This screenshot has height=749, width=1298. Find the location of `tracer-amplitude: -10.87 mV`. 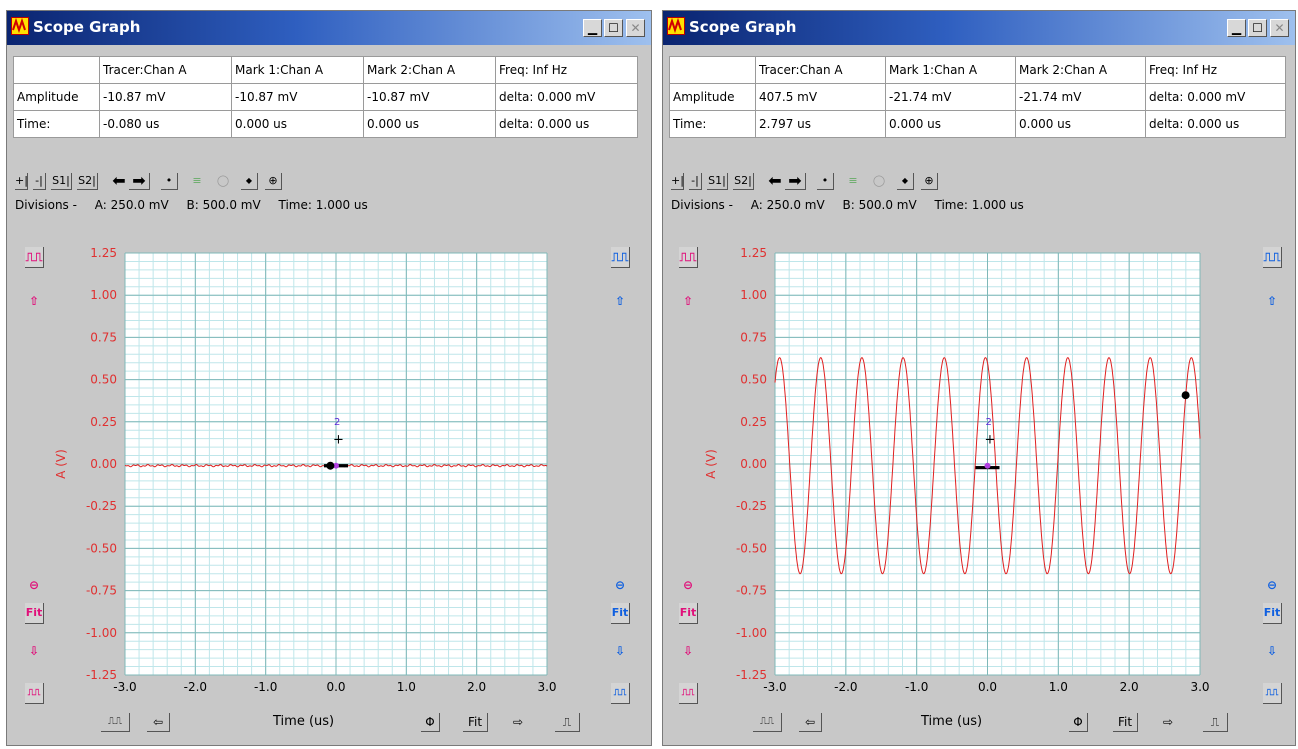

tracer-amplitude: -10.87 mV is located at coordinates (165, 97).